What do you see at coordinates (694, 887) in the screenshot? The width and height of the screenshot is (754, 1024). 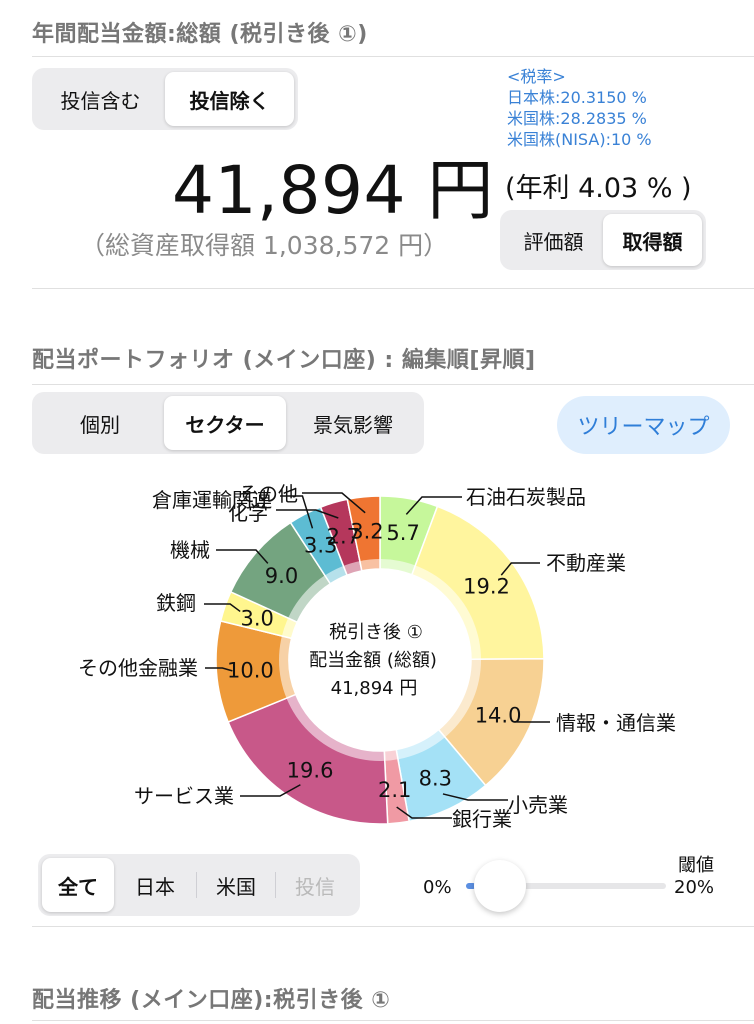 I see `threshold-max-label: 20%` at bounding box center [694, 887].